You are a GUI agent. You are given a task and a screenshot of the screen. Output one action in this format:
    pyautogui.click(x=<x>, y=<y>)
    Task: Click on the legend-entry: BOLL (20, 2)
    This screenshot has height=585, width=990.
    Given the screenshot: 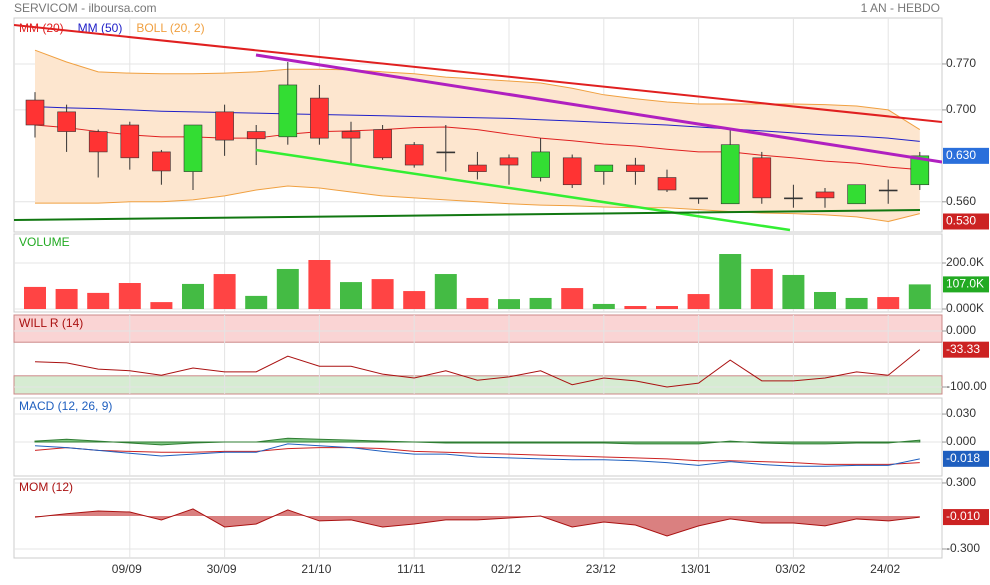 What is the action you would take?
    pyautogui.click(x=170, y=28)
    